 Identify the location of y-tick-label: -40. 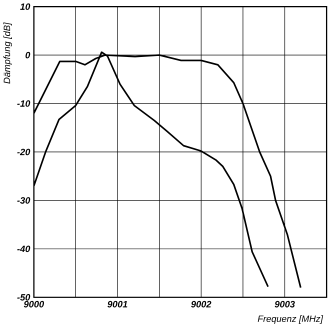
(23, 249).